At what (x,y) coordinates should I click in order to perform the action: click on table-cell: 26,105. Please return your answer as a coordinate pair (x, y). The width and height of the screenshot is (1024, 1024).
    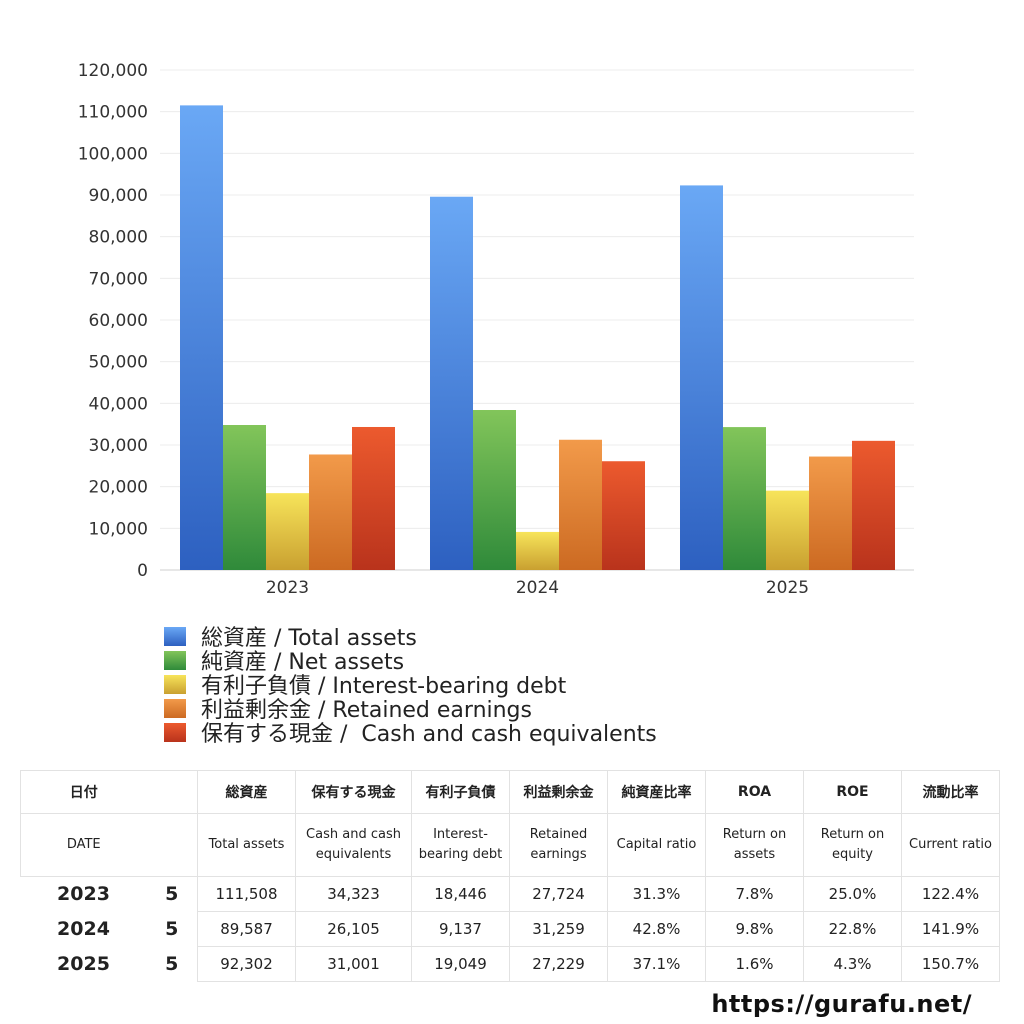
    Looking at the image, I should click on (353, 929).